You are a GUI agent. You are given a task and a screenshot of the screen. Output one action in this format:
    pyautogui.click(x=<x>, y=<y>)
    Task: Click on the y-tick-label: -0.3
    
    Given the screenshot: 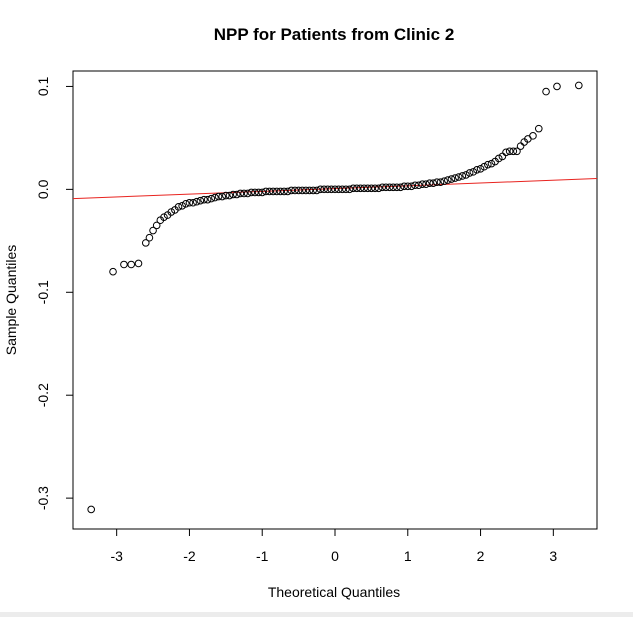 What is the action you would take?
    pyautogui.click(x=43, y=498)
    